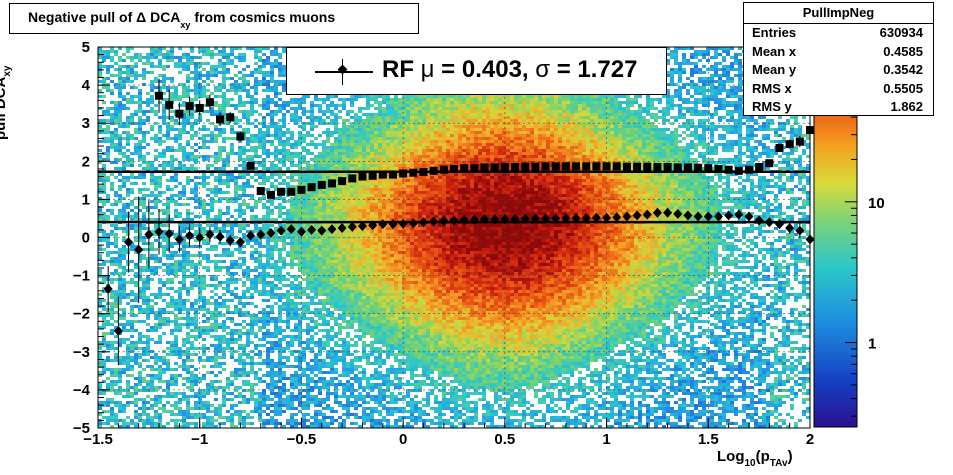  Describe the element at coordinates (872, 344) in the screenshot. I see `colorbar-label: 1` at that location.